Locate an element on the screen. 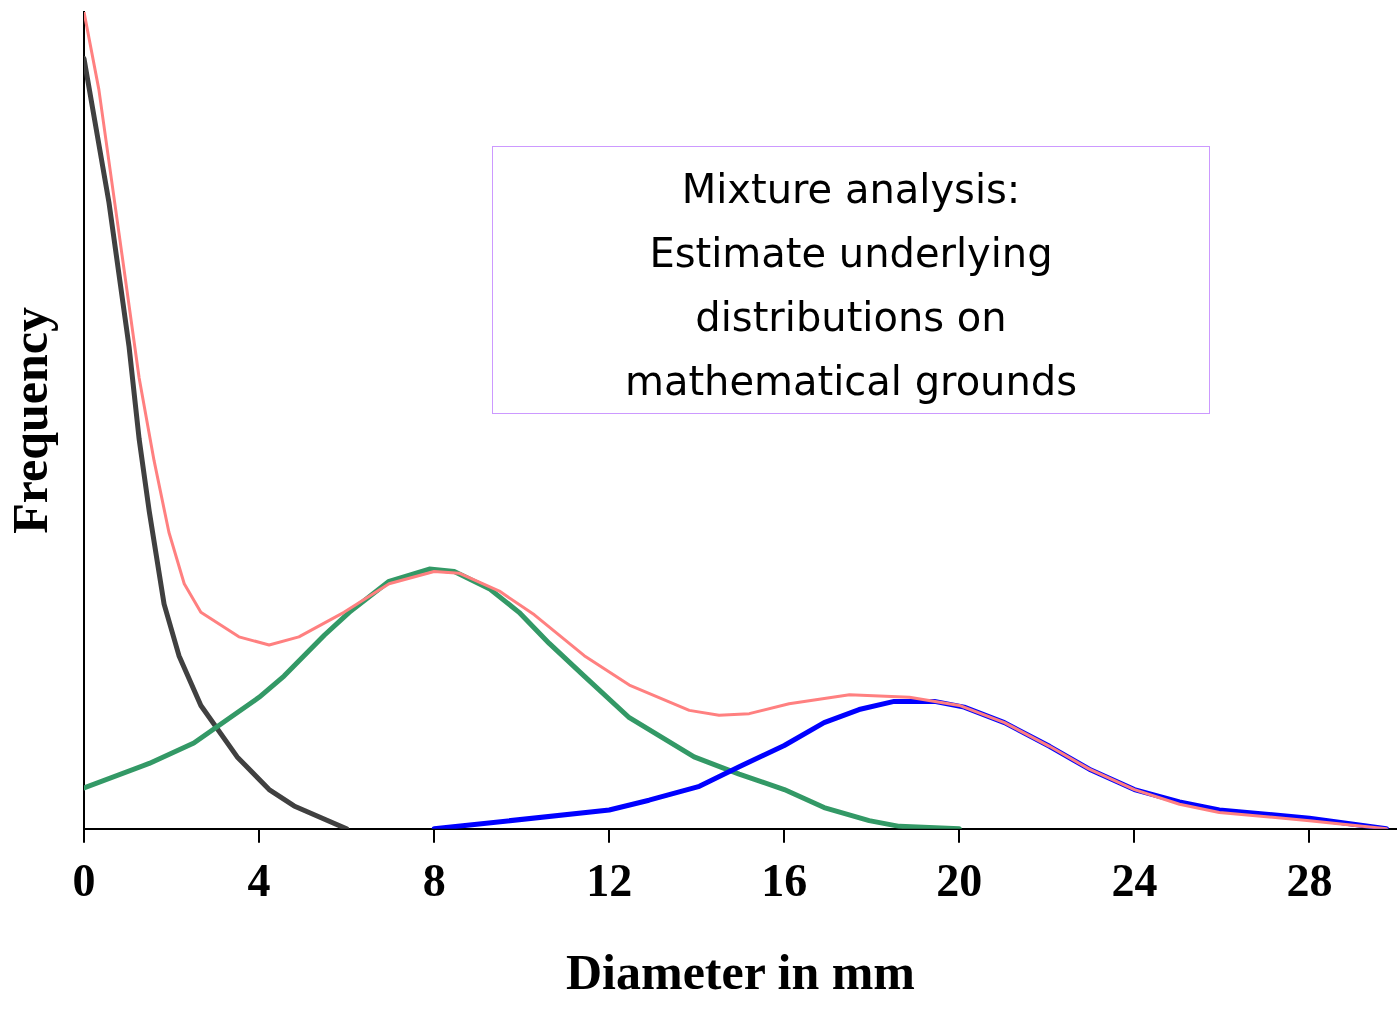 The image size is (1397, 1010). x-tick-label: 20 is located at coordinates (959, 881).